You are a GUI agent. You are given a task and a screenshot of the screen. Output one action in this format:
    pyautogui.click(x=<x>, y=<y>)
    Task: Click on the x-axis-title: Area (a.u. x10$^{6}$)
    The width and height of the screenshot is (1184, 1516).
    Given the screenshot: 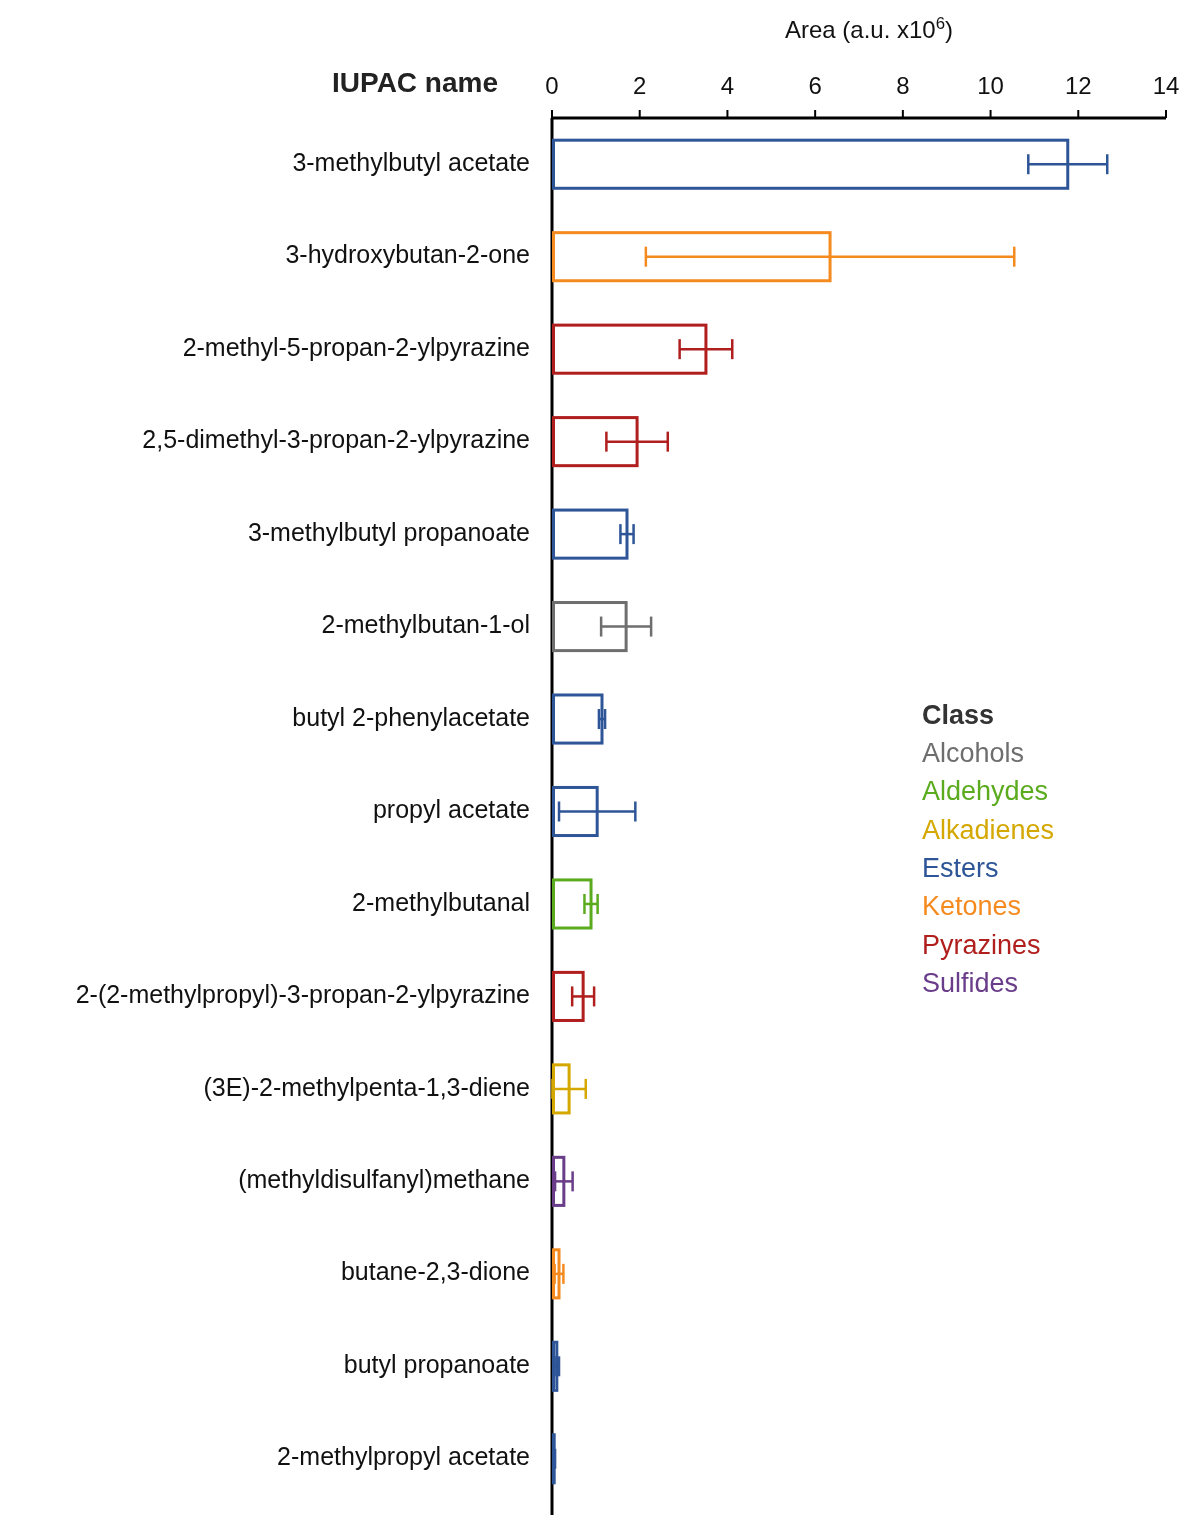 What is the action you would take?
    pyautogui.click(x=869, y=28)
    